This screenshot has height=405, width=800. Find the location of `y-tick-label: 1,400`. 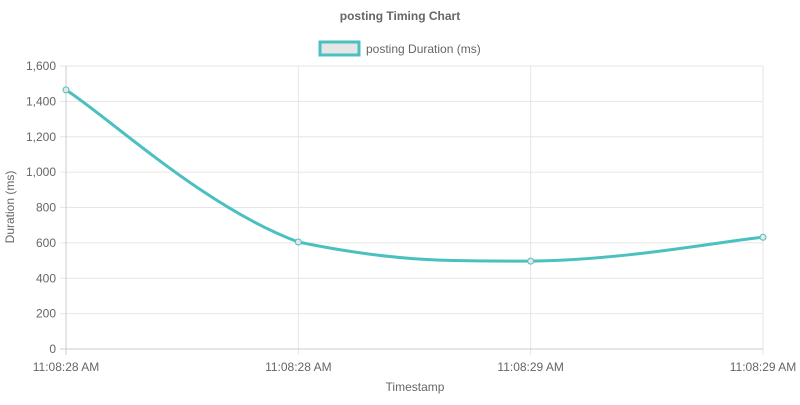

y-tick-label: 1,400 is located at coordinates (41, 101).